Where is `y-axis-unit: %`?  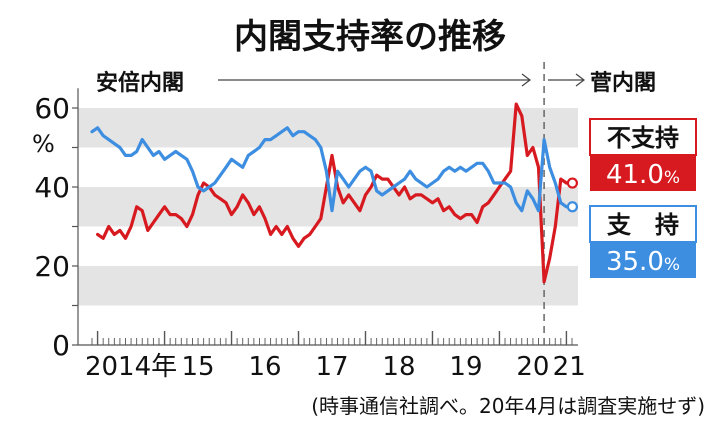
y-axis-unit: % is located at coordinates (43, 144).